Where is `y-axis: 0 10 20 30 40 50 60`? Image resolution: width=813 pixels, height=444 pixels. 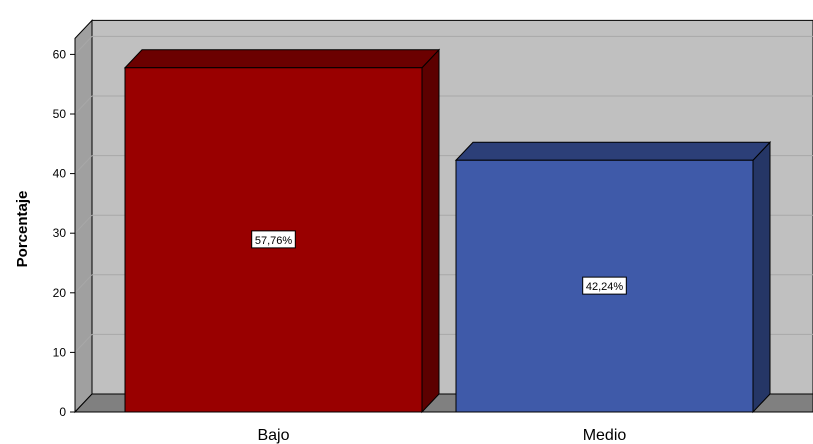 y-axis: 0 10 20 30 40 50 60 is located at coordinates (64, 228).